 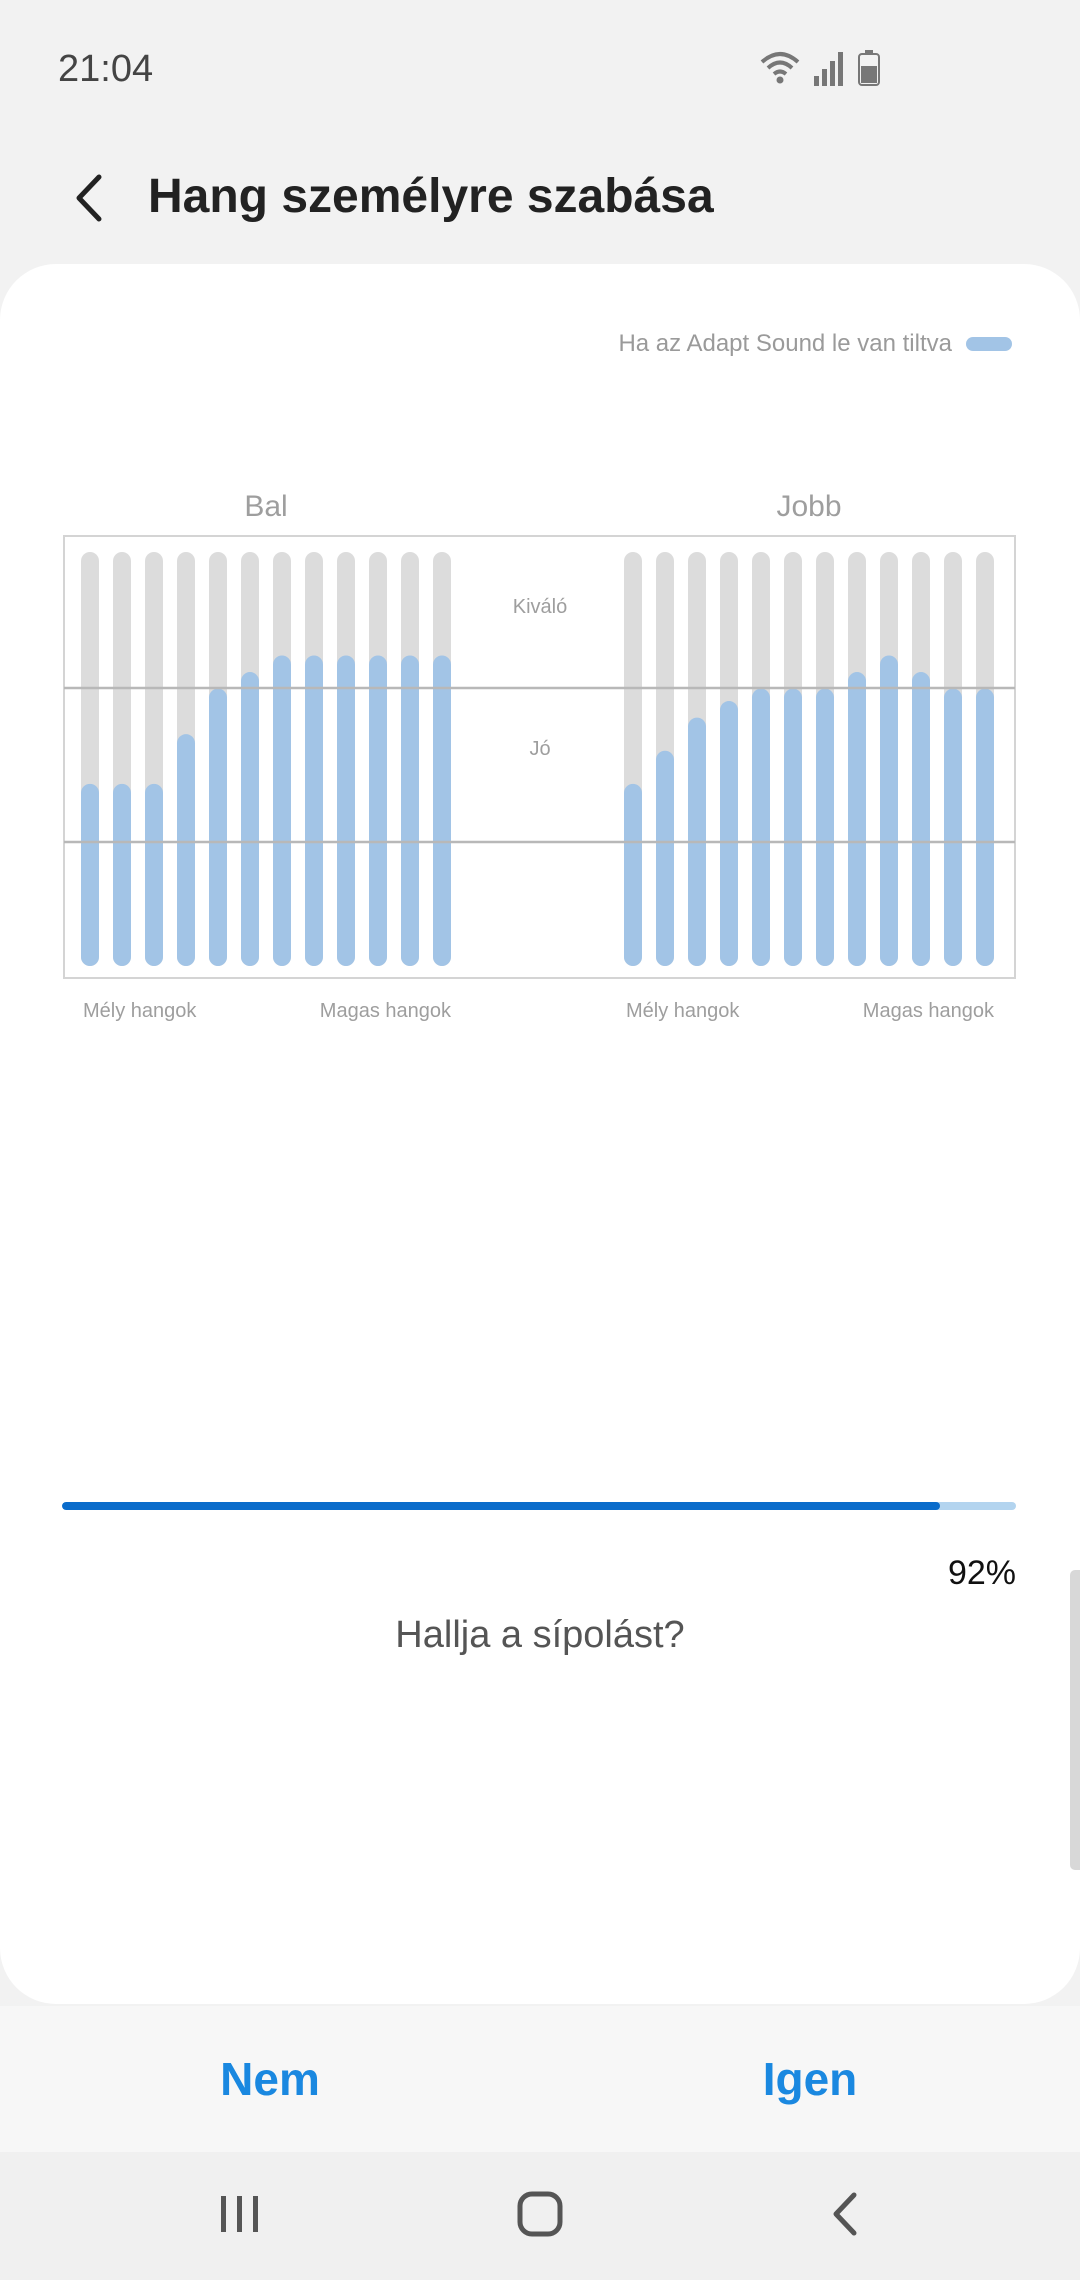 What do you see at coordinates (1075, 1720) in the screenshot?
I see `scroll-handle` at bounding box center [1075, 1720].